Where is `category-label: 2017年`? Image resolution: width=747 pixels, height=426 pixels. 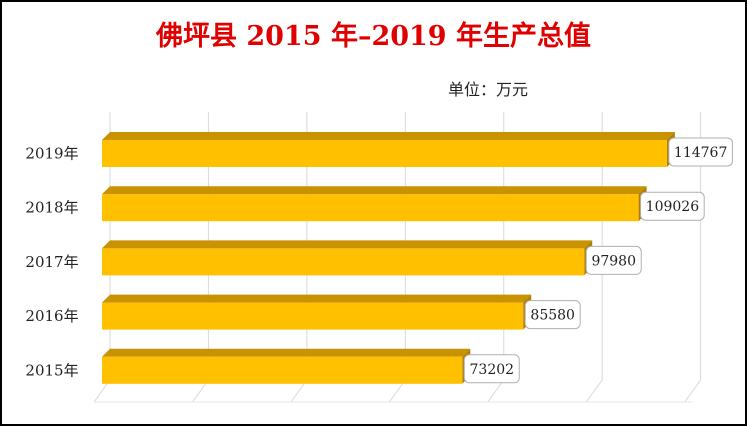
category-label: 2017年 is located at coordinates (51, 262).